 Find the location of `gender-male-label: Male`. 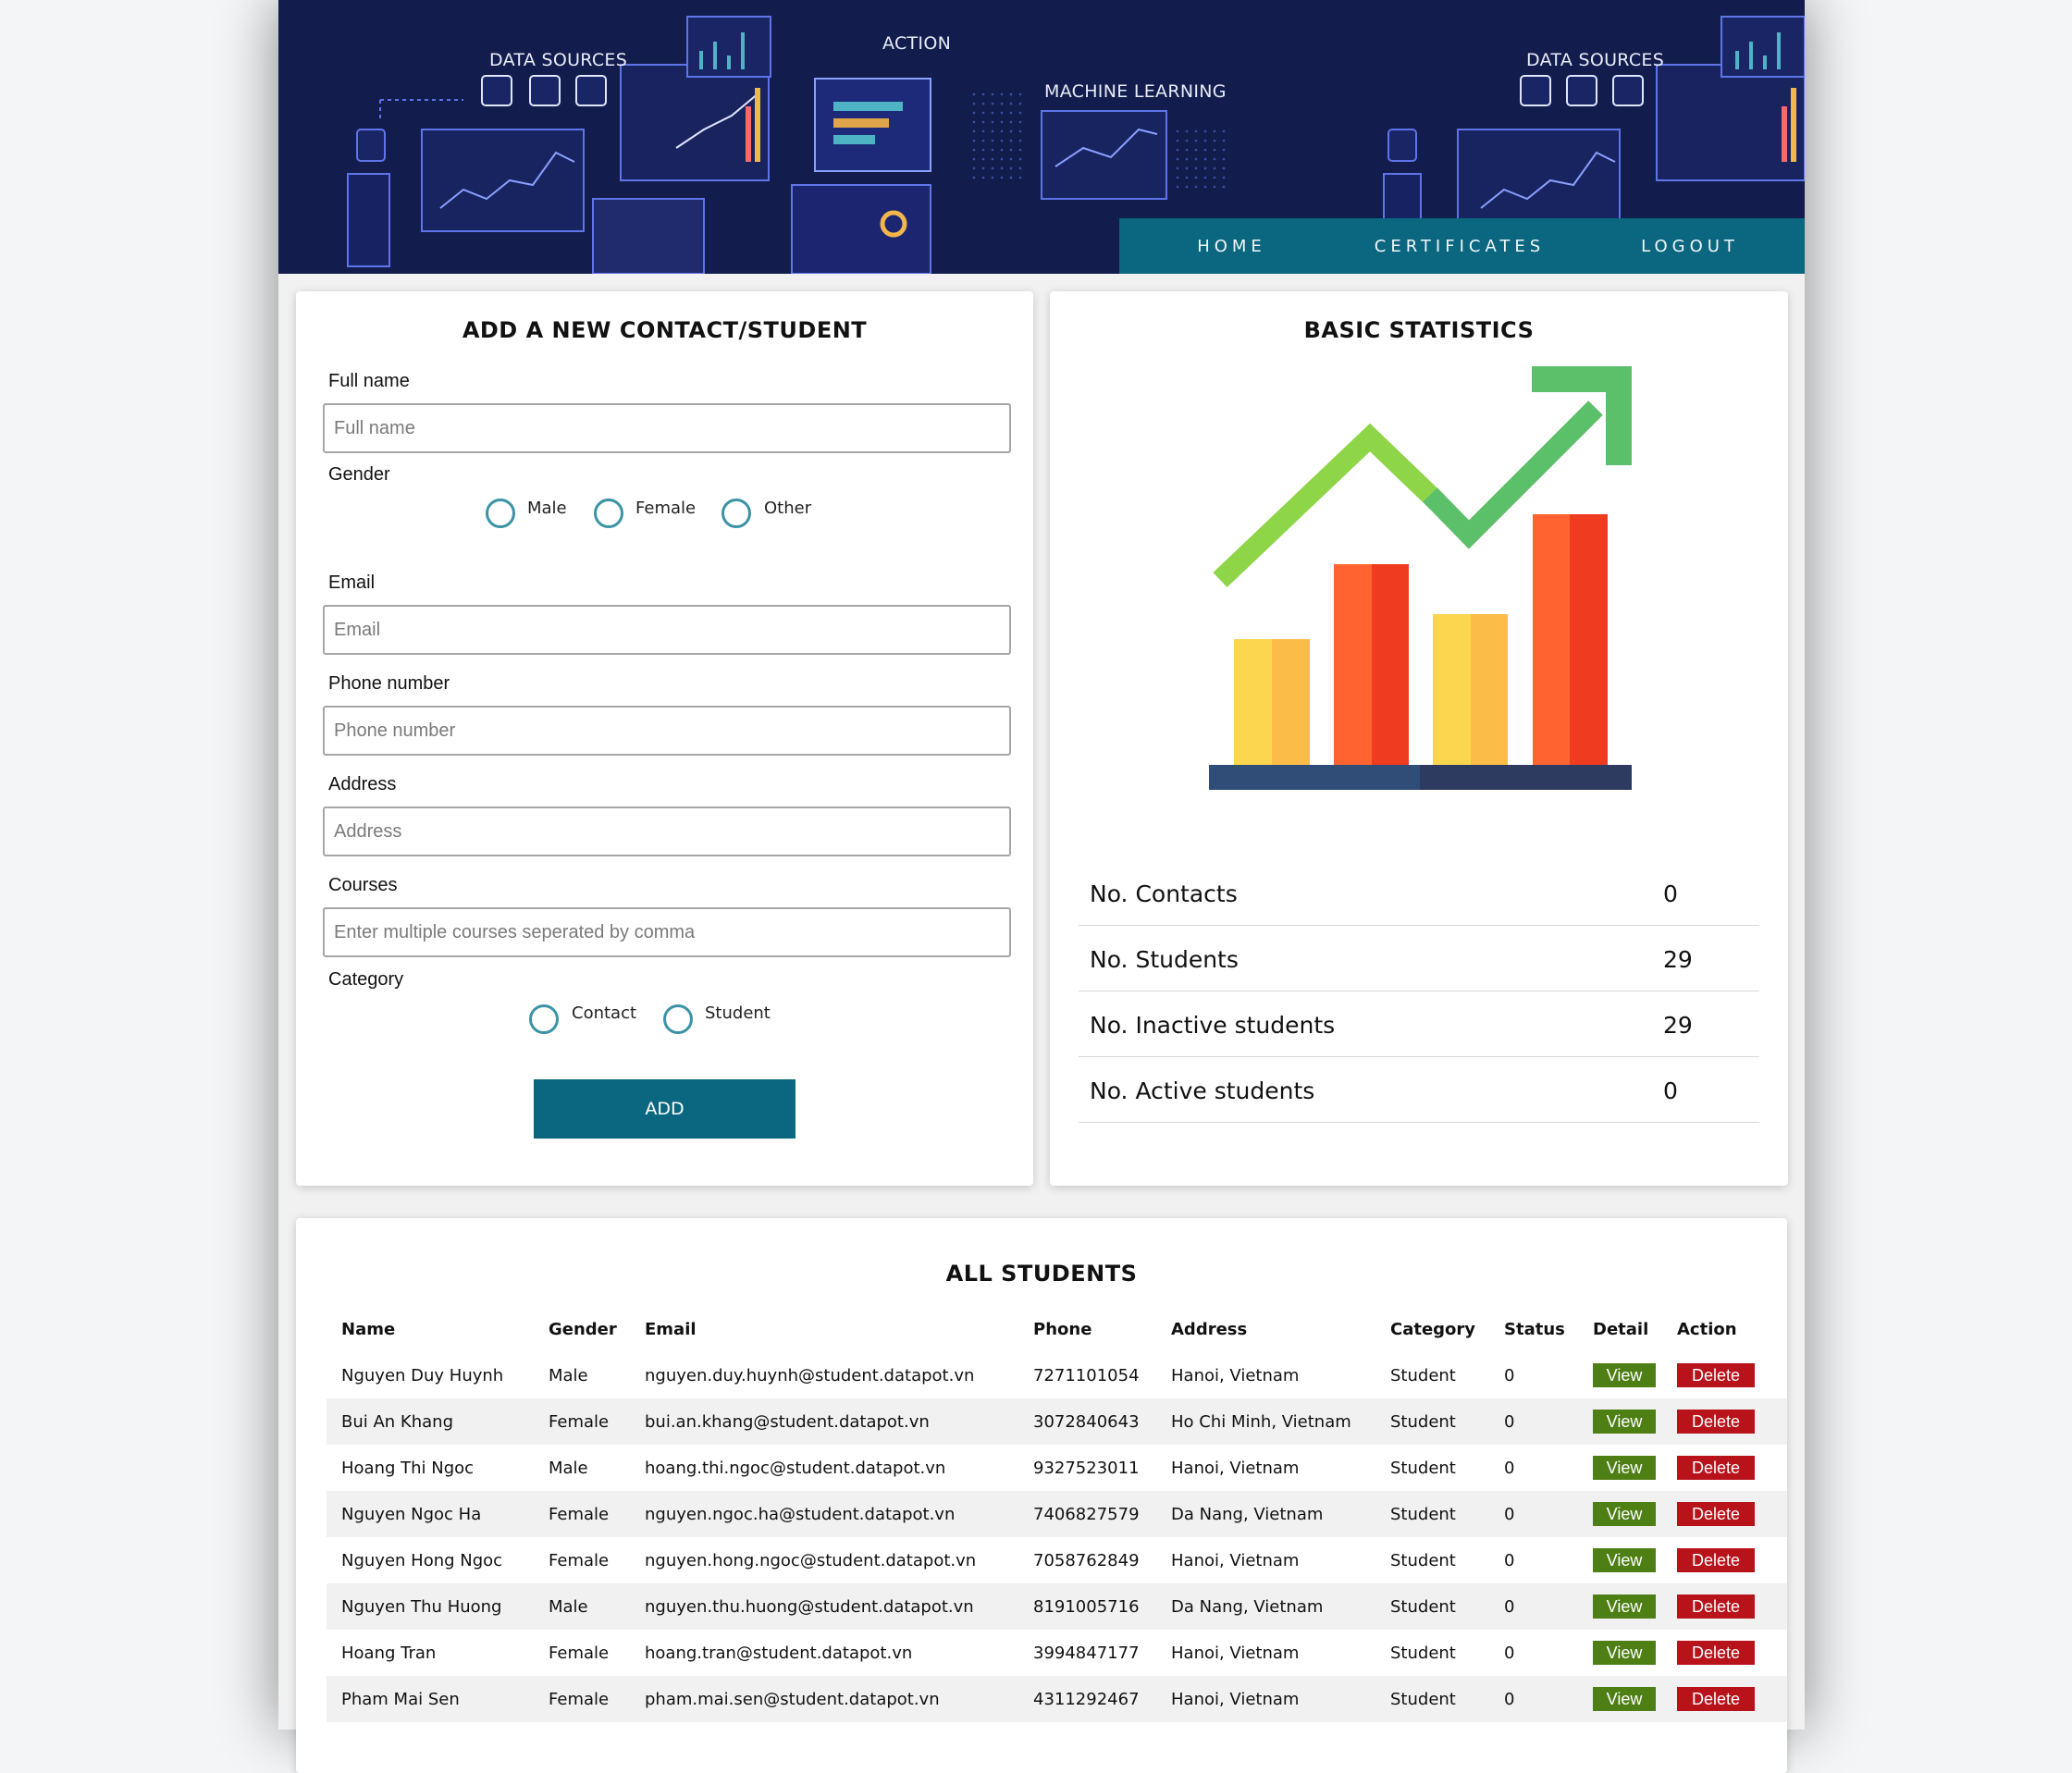

gender-male-label: Male is located at coordinates (547, 509).